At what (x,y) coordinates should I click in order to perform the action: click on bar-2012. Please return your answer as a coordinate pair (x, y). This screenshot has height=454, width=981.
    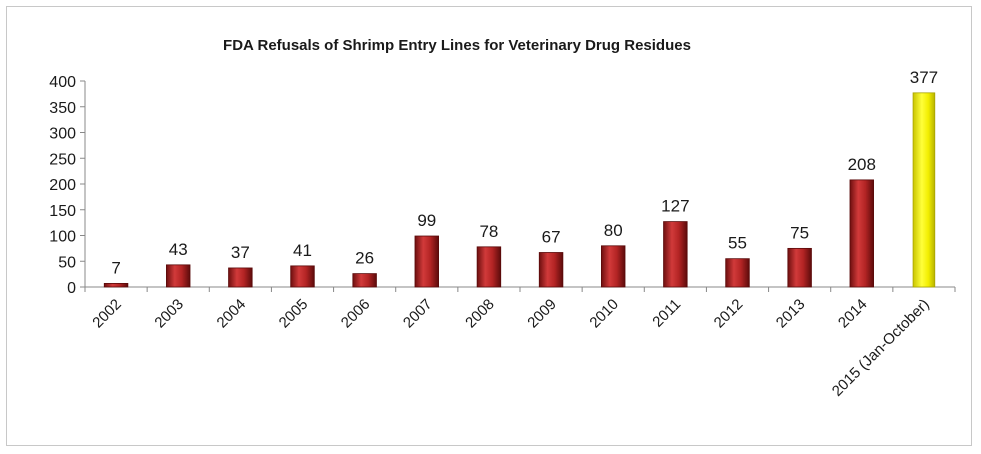
    Looking at the image, I should click on (737, 273).